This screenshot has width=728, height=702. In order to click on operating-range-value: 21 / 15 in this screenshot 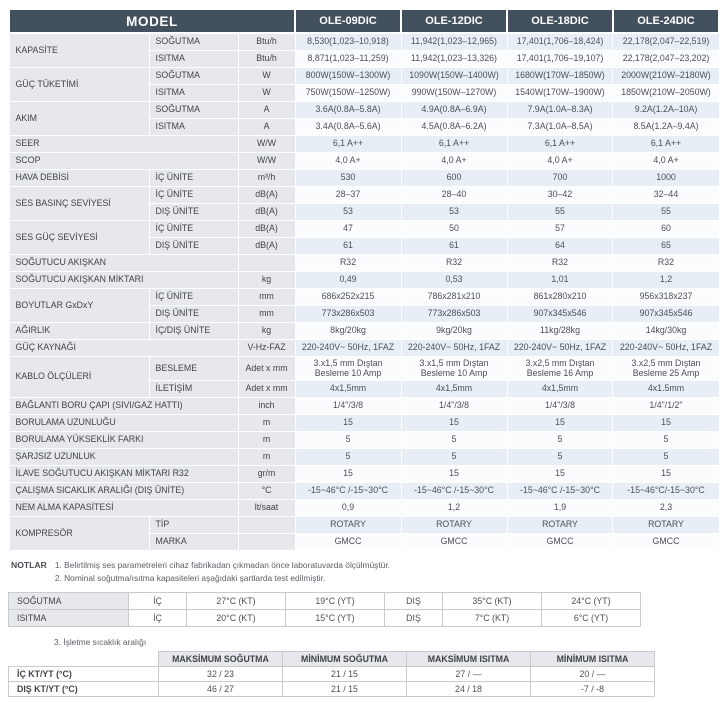, I will do `click(344, 688)`.